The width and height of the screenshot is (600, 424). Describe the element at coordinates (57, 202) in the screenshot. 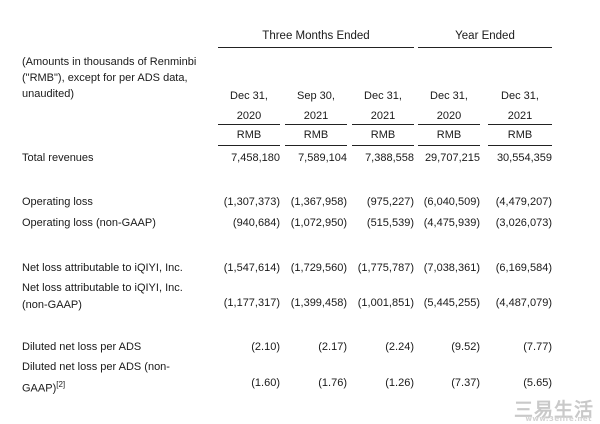

I see `row-label-operating-loss: Operating loss` at that location.